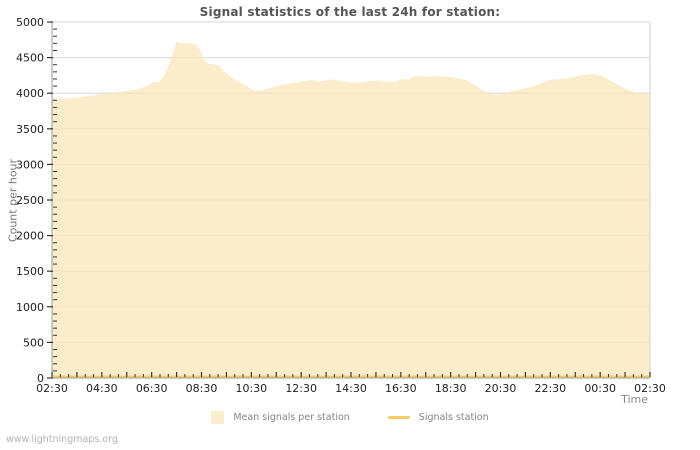  What do you see at coordinates (251, 388) in the screenshot?
I see `x-tick-label: 10:30` at bounding box center [251, 388].